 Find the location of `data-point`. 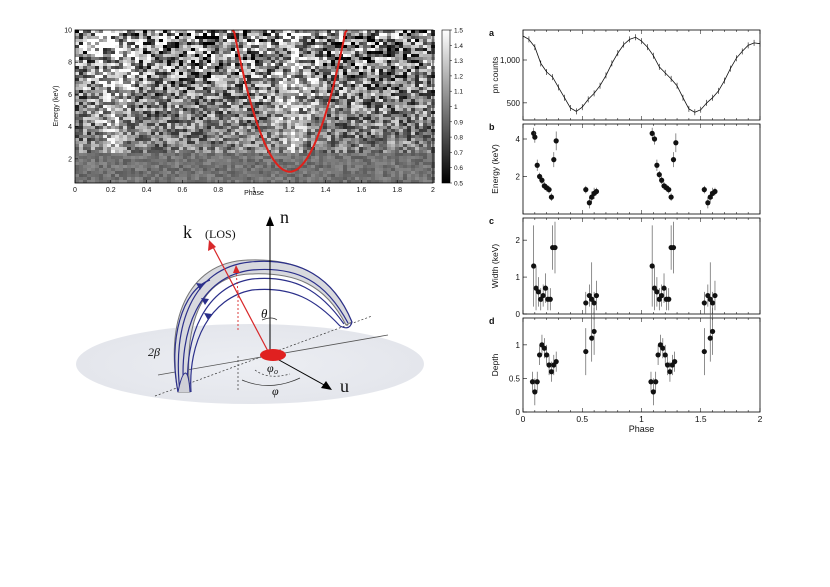

data-point is located at coordinates (545, 288).